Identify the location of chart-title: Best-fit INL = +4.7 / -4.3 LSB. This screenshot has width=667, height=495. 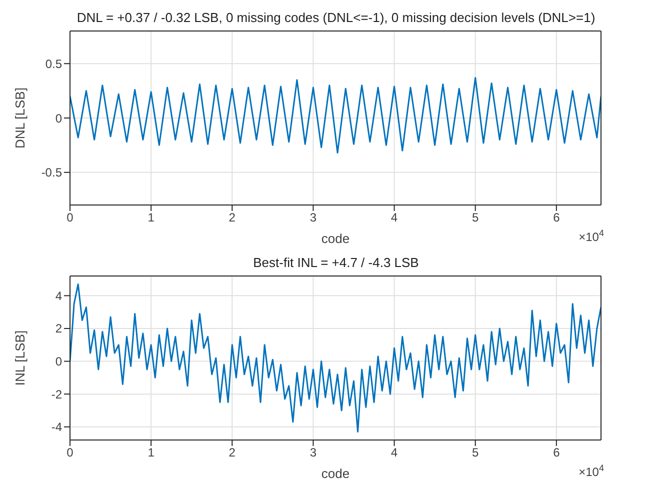
(336, 262).